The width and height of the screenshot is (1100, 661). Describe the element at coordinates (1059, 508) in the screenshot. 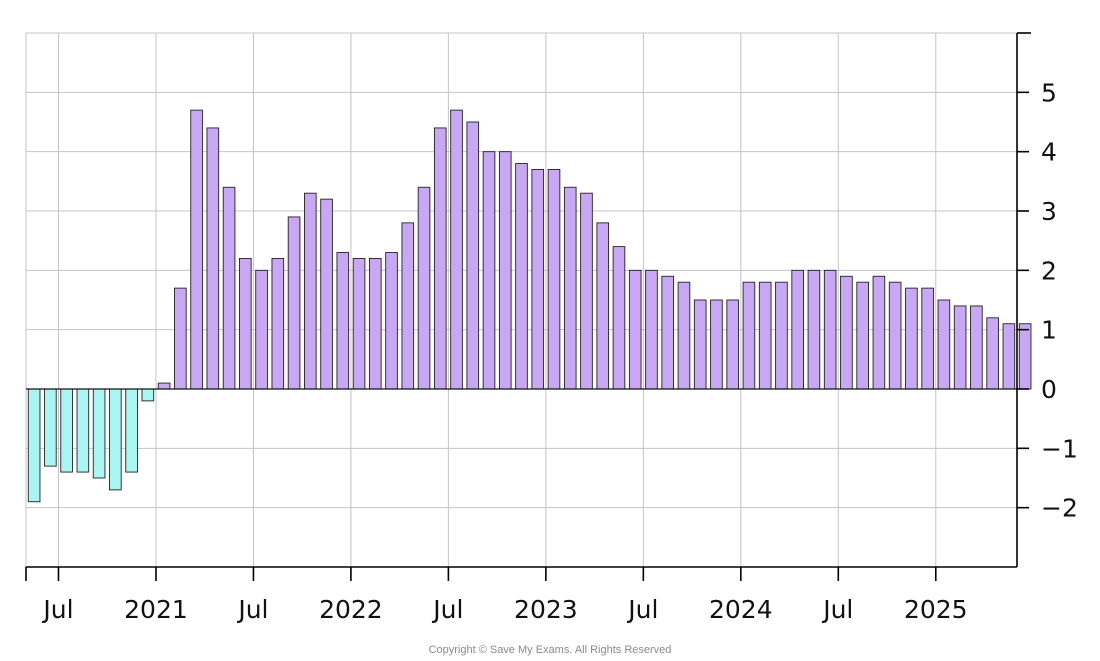

I see `y-tick-label: −2` at that location.